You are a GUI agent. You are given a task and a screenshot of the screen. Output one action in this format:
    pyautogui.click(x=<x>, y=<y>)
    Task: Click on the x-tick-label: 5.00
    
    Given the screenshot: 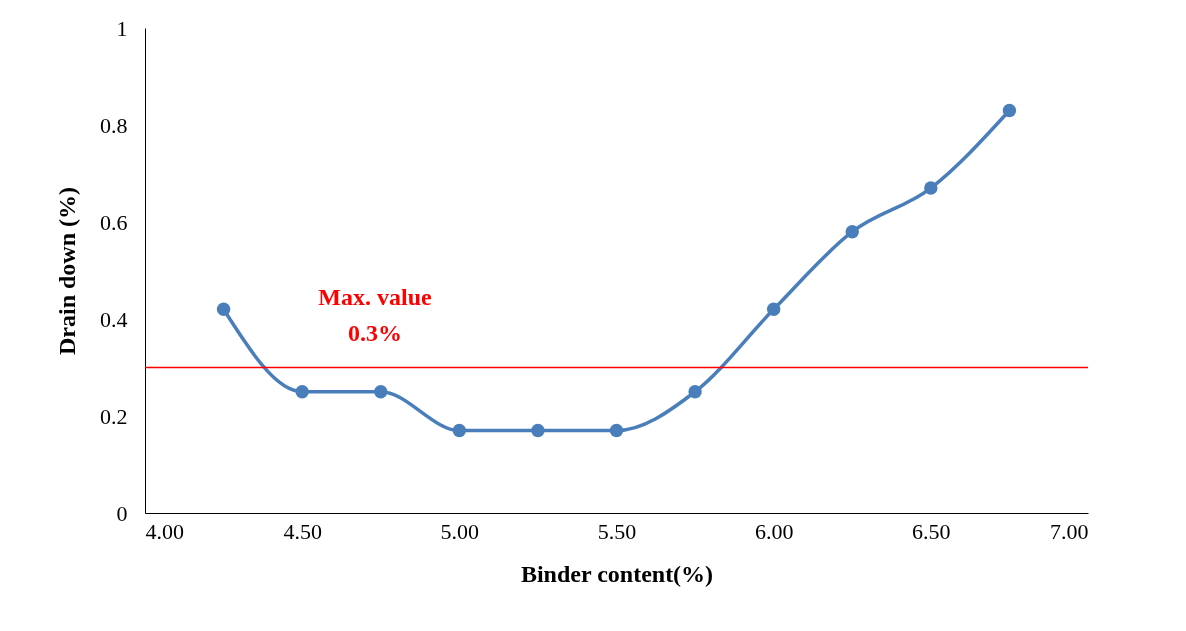 What is the action you would take?
    pyautogui.click(x=460, y=531)
    